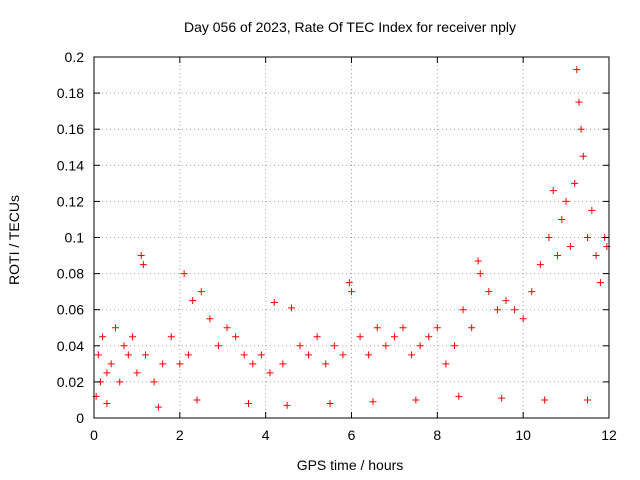  Describe the element at coordinates (70, 346) in the screenshot. I see `y-tick-label: 0.04` at that location.